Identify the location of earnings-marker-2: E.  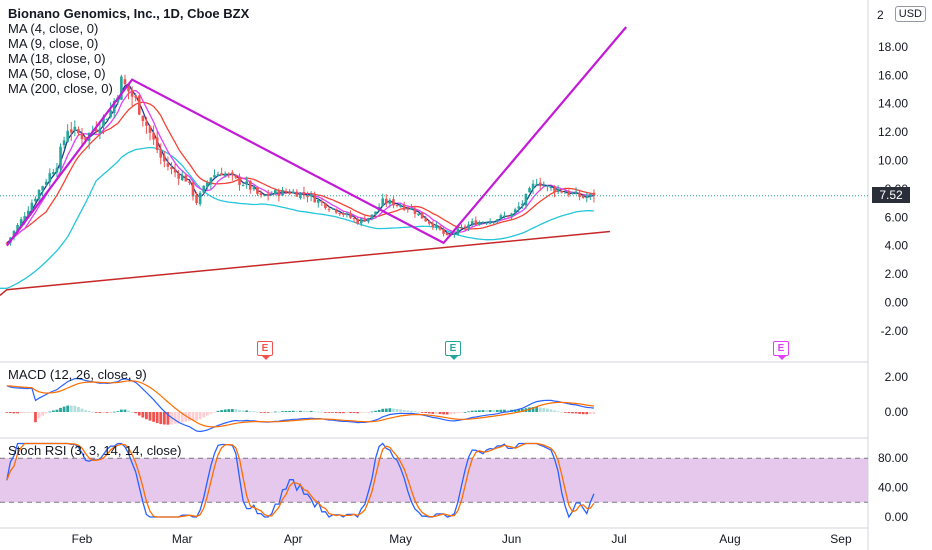
(453, 350).